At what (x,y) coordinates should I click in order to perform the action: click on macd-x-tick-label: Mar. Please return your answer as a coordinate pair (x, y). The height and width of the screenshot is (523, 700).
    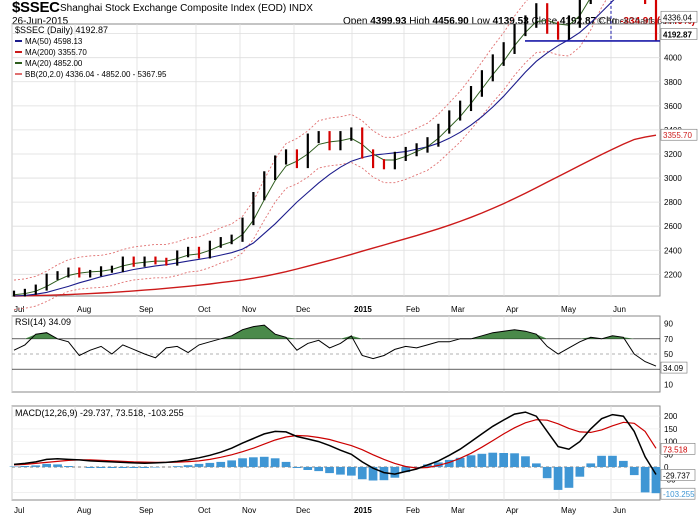
    Looking at the image, I should click on (458, 510).